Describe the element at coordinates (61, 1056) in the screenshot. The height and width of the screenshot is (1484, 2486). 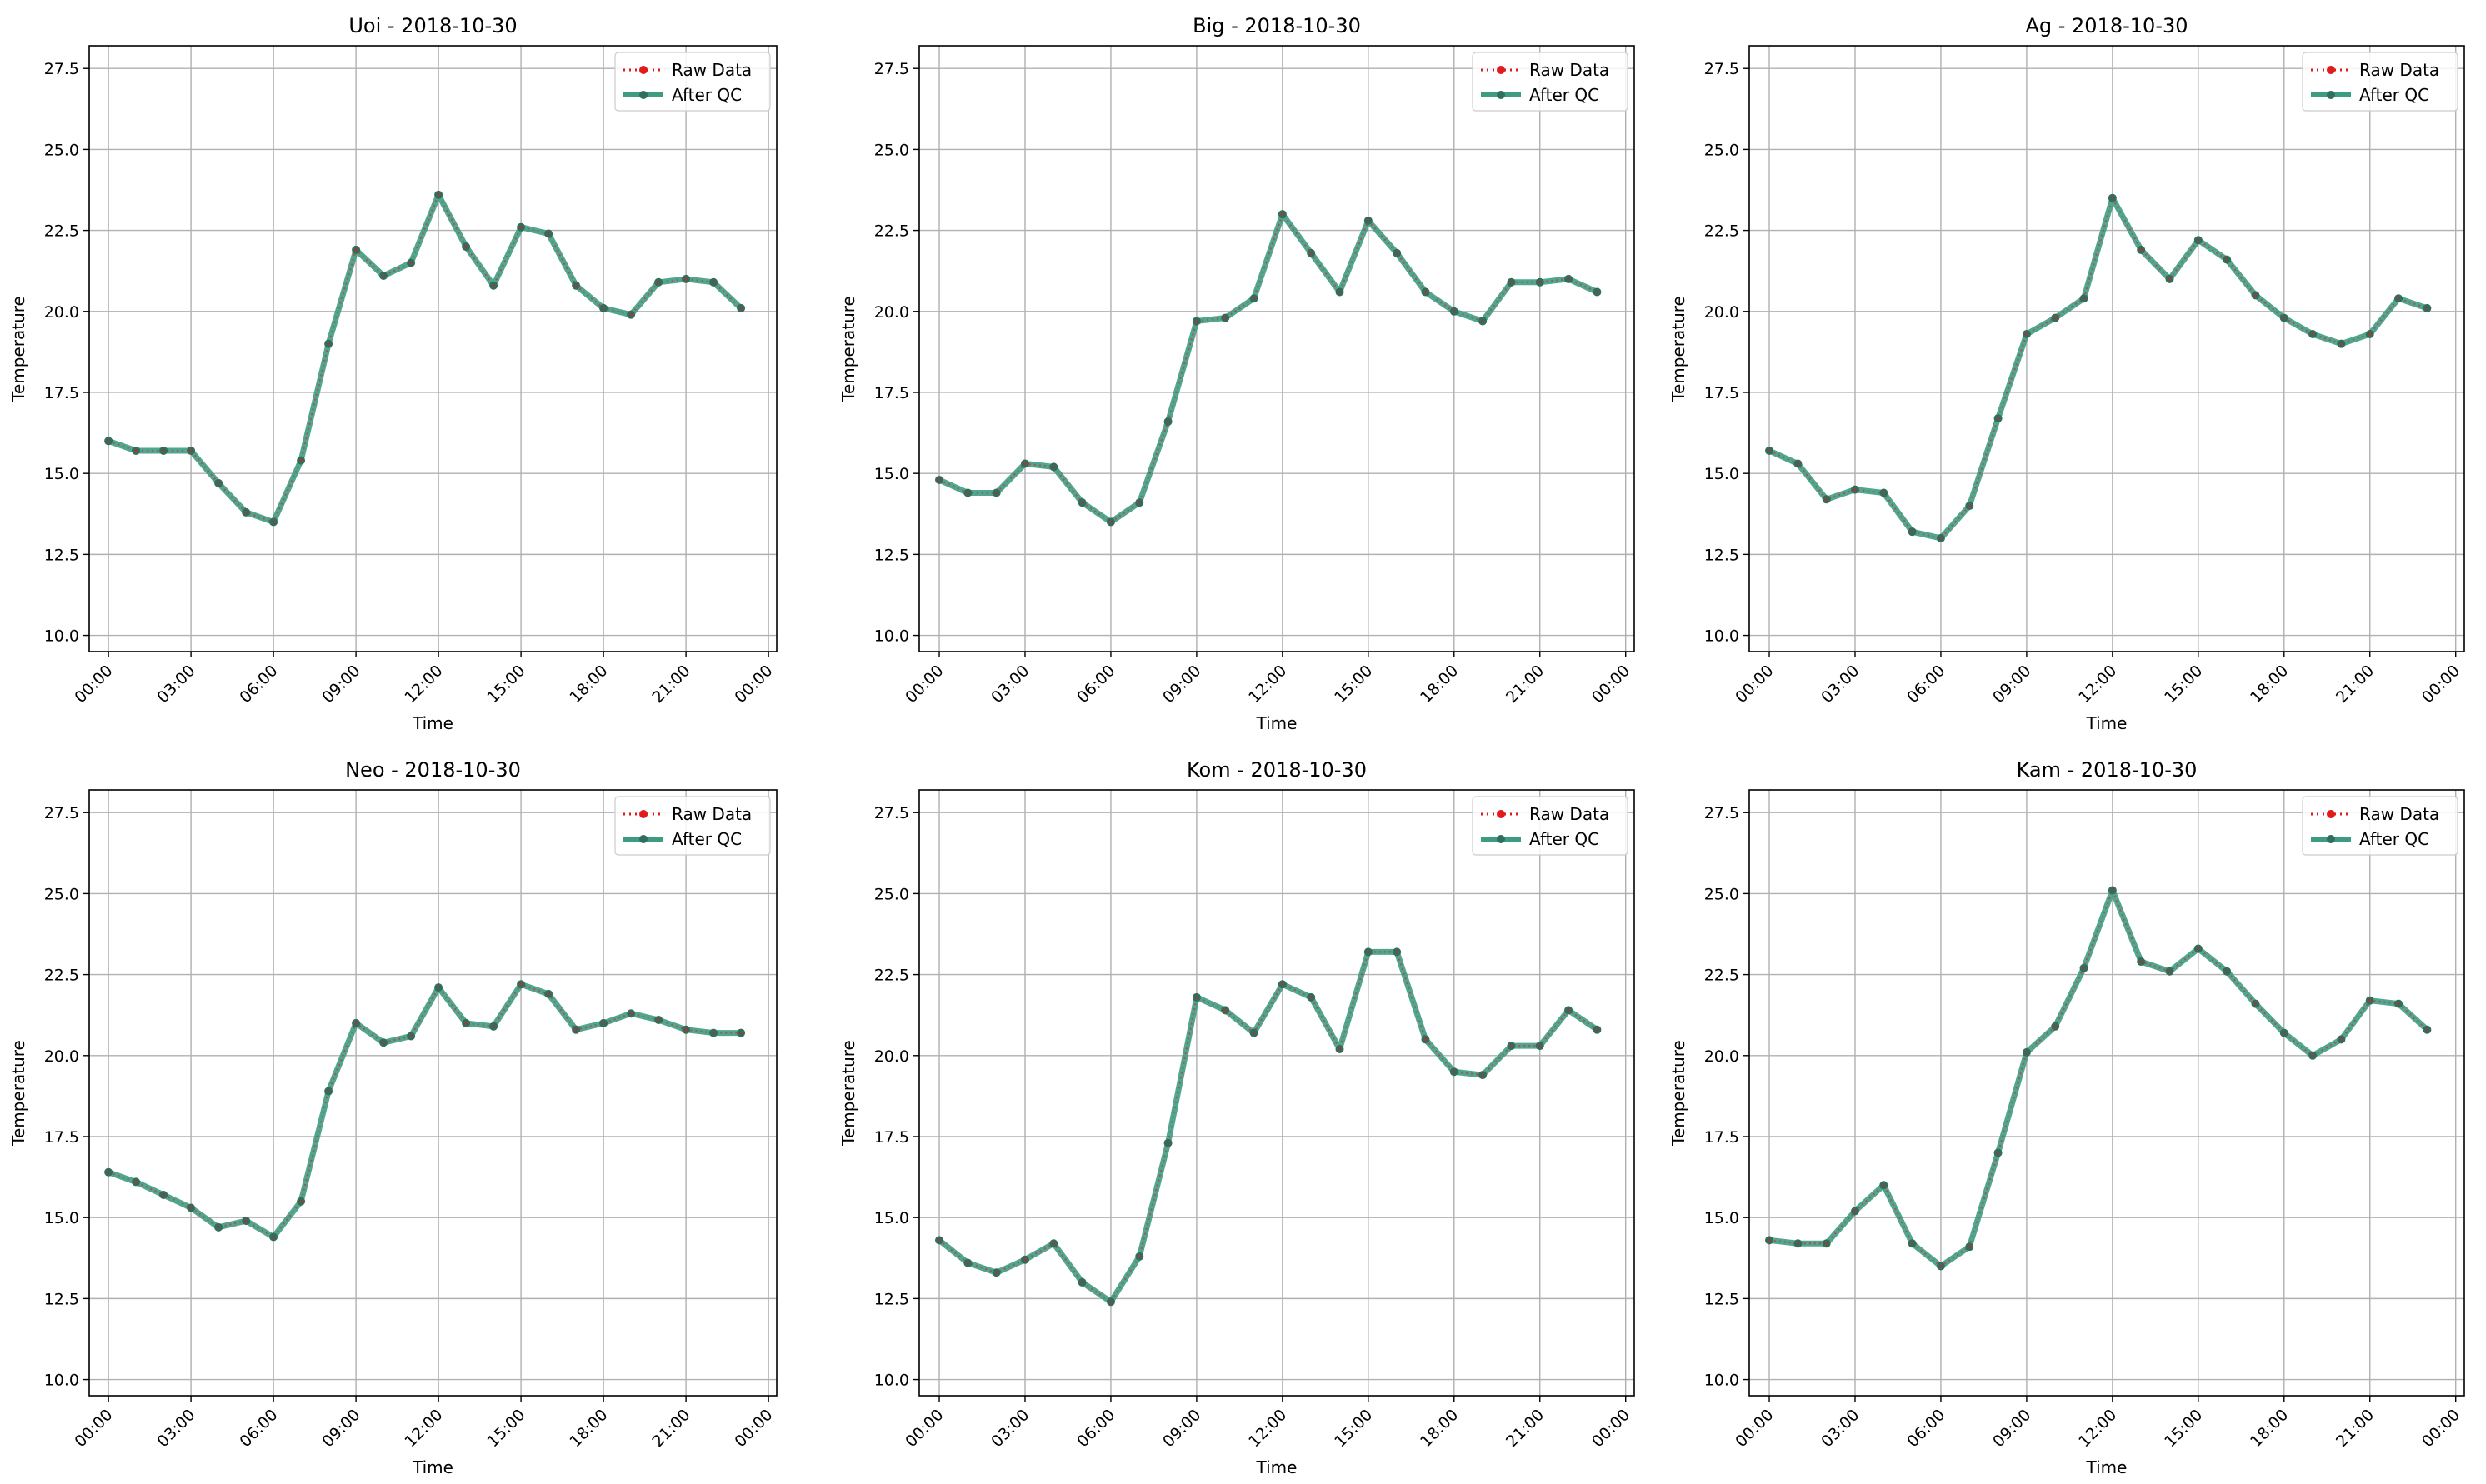
I see `y-tick-label: 20.0` at that location.